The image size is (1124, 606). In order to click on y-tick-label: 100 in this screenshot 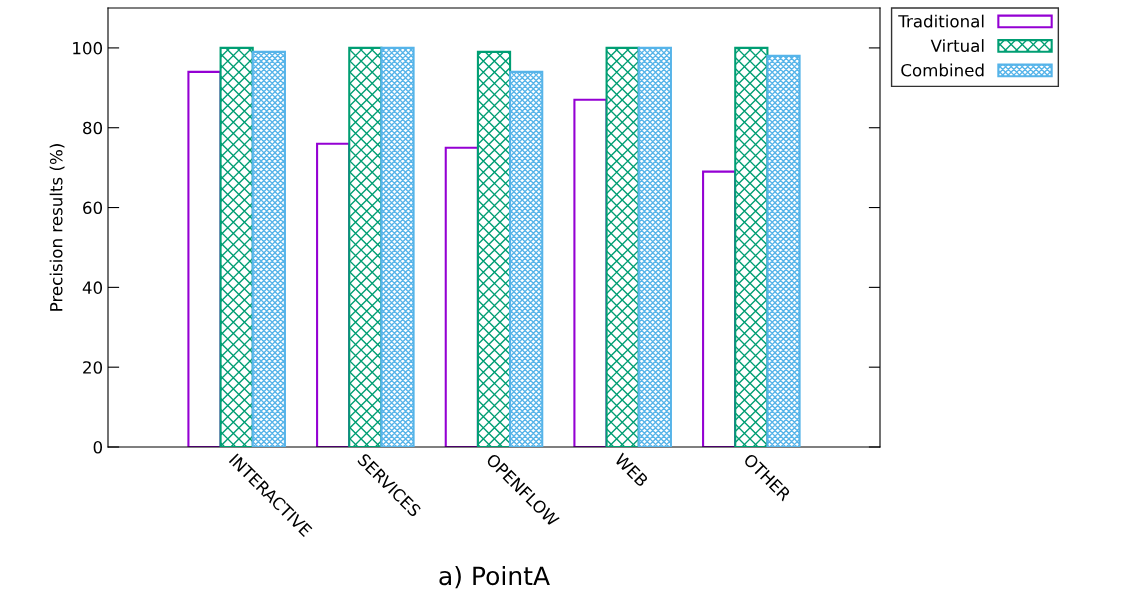, I will do `click(88, 48)`.